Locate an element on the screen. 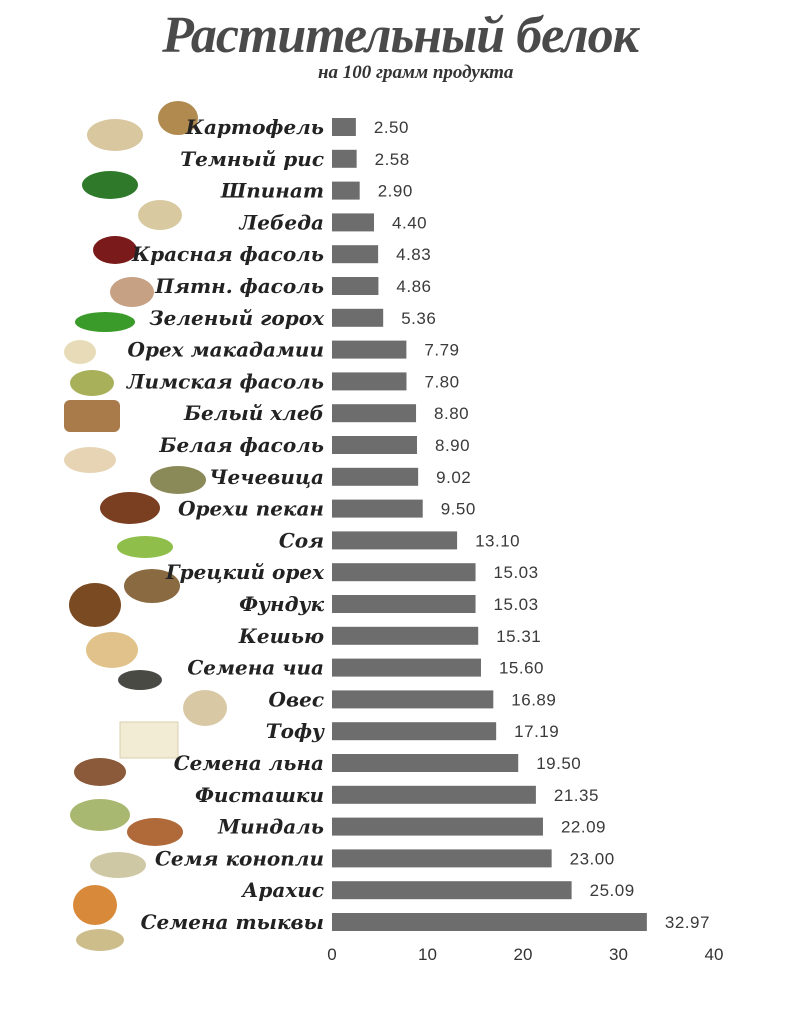 This screenshot has height=1031, width=800. cashew-image is located at coordinates (112, 650).